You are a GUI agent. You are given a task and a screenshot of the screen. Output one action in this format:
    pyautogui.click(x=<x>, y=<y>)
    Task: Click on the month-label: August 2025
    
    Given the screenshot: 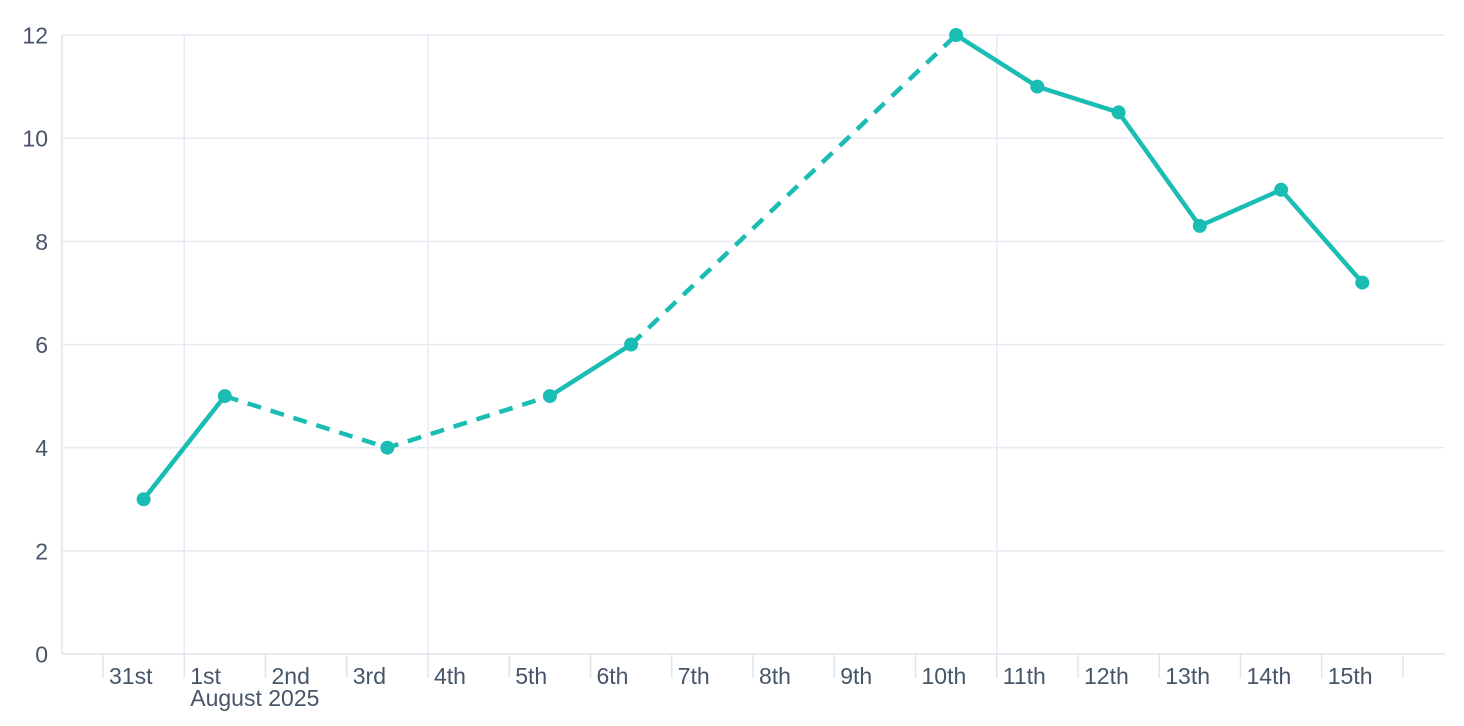 What is the action you would take?
    pyautogui.click(x=254, y=698)
    